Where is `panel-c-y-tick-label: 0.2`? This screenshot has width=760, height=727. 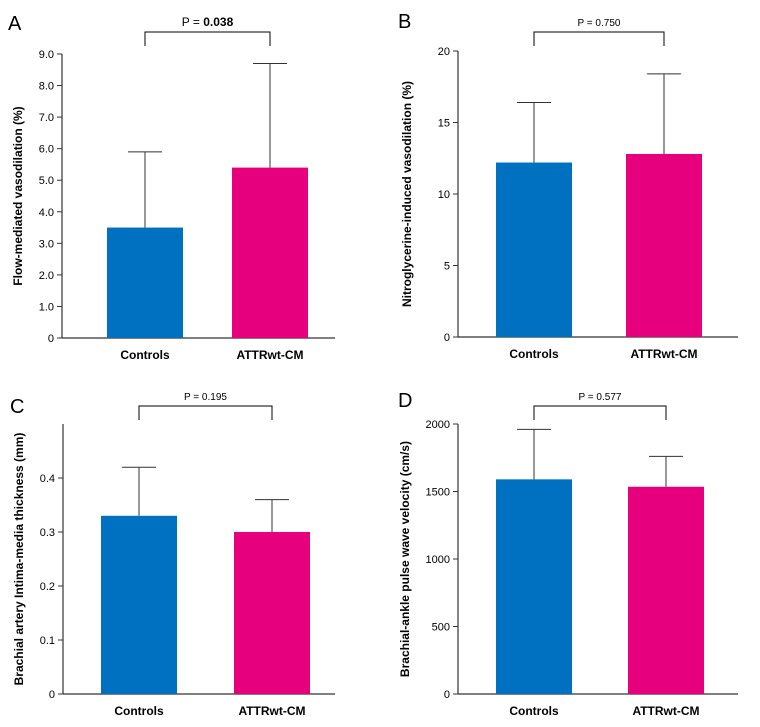 panel-c-y-tick-label: 0.2 is located at coordinates (47, 587).